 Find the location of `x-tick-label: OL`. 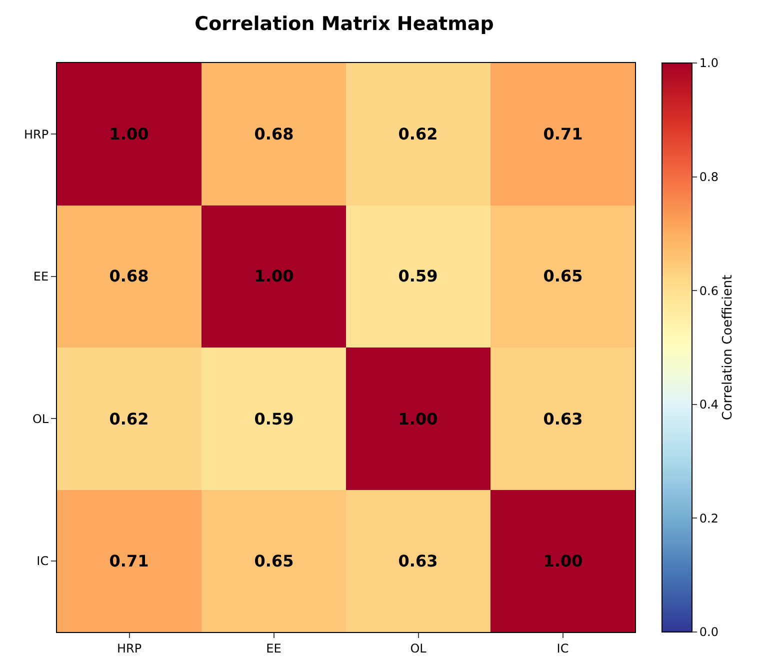

x-tick-label: OL is located at coordinates (418, 648).